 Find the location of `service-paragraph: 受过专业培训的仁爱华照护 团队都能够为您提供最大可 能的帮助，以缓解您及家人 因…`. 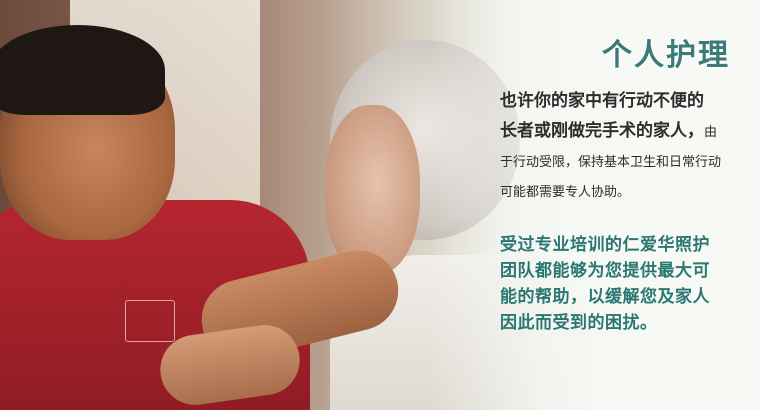

service-paragraph: 受过专业培训的仁爱华照护 团队都能够为您提供最大可 能的帮助，以缓解您及家人 因… is located at coordinates (625, 284).